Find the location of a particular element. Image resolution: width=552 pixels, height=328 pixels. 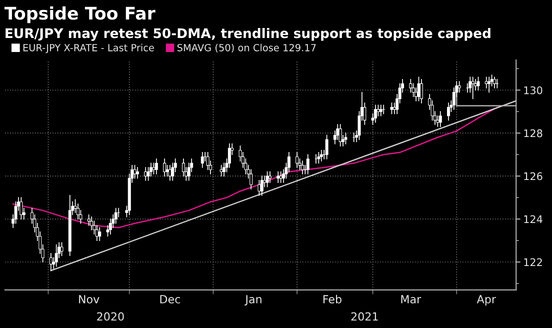

x-tick-label: Feb is located at coordinates (332, 299).